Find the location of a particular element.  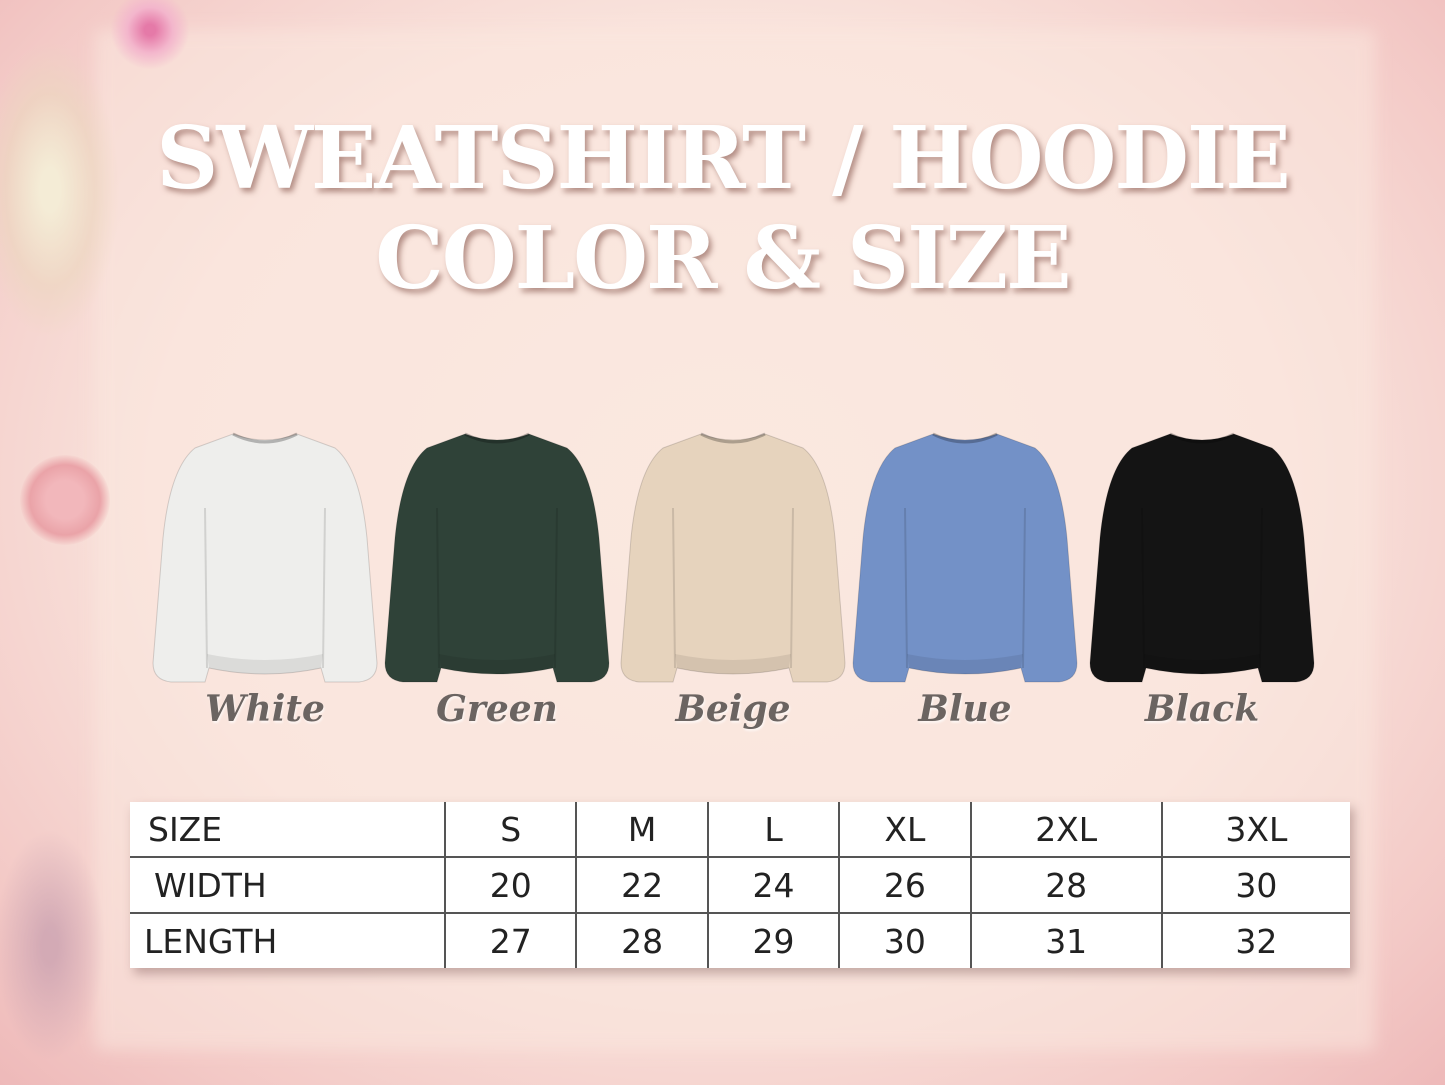

table-row-length: LENGTH 27 28 29 30 31 32 is located at coordinates (740, 940).